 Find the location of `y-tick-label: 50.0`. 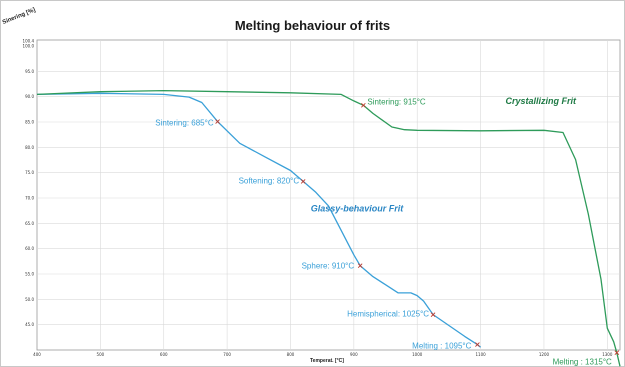

y-tick-label: 50.0 is located at coordinates (29, 299).